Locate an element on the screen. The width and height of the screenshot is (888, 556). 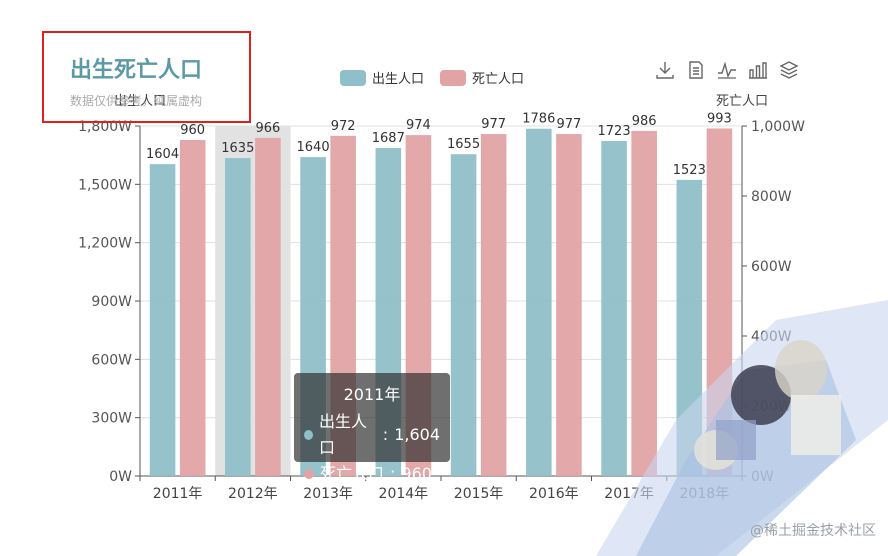
right-tick-label: 800W is located at coordinates (771, 197).